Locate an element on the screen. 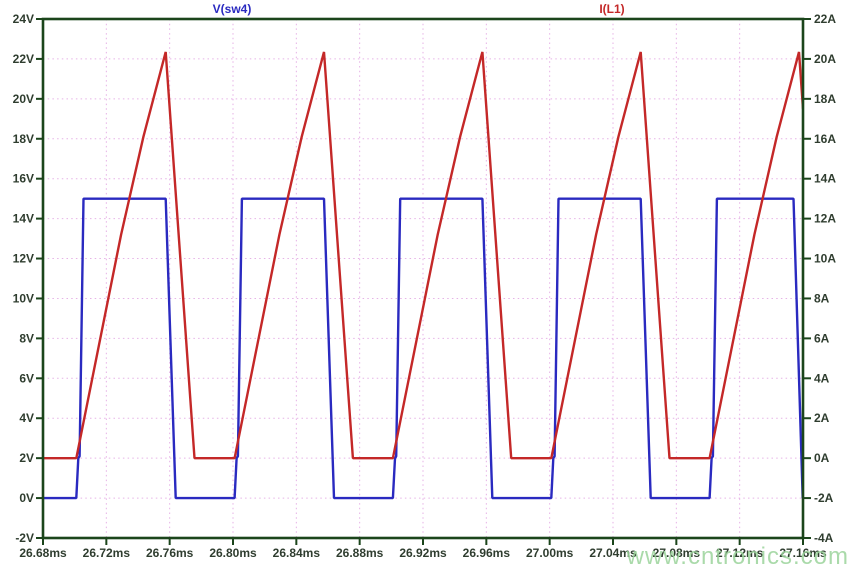 This screenshot has height=572, width=851. y-right-tick-label: 20A is located at coordinates (825, 59).